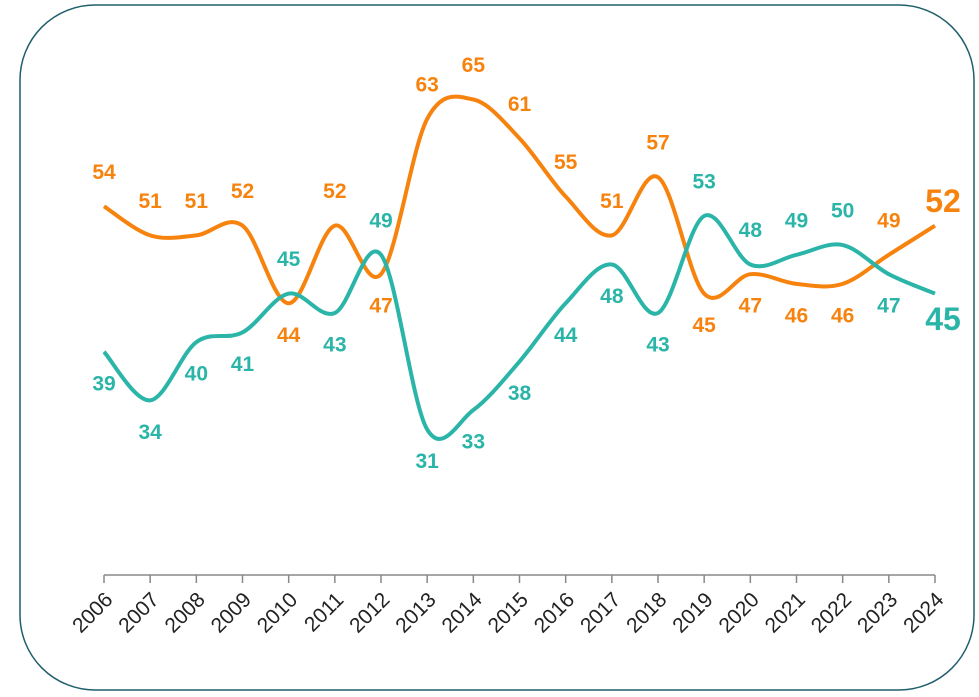 This screenshot has width=979, height=697. What do you see at coordinates (520, 393) in the screenshot?
I see `data-label: 38` at bounding box center [520, 393].